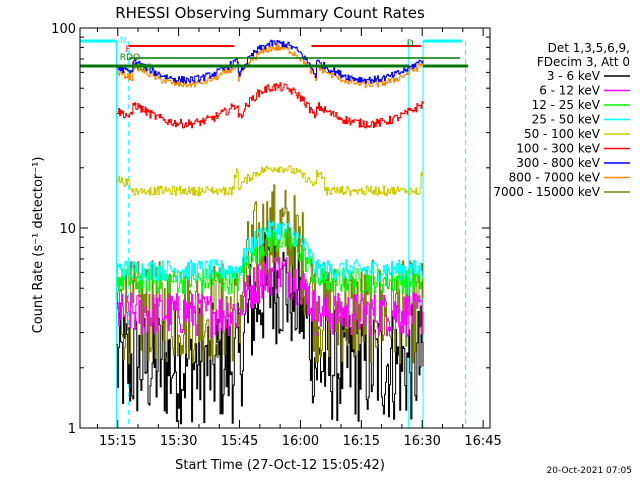 Image resolution: width=640 pixels, height=480 pixels. Describe the element at coordinates (583, 62) in the screenshot. I see `legend-header-line-2: FDecim 3, Att 0` at that location.